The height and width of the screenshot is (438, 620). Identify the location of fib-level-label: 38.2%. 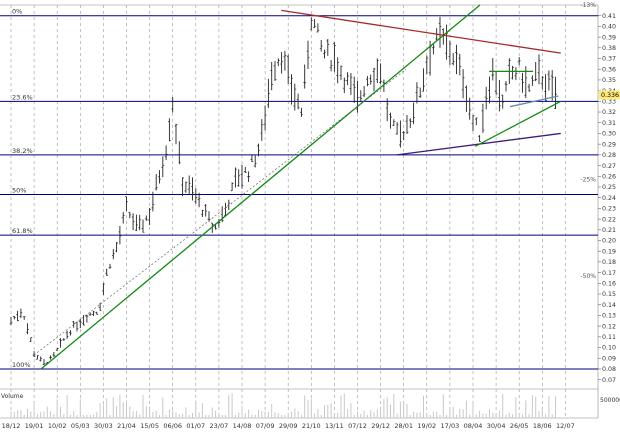
(22, 151).